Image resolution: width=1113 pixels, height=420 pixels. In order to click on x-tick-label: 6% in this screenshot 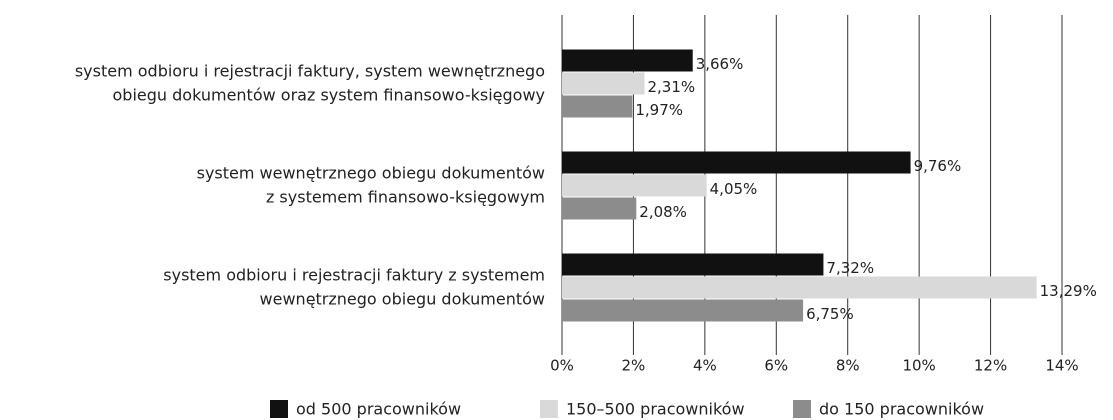, I will do `click(776, 366)`.